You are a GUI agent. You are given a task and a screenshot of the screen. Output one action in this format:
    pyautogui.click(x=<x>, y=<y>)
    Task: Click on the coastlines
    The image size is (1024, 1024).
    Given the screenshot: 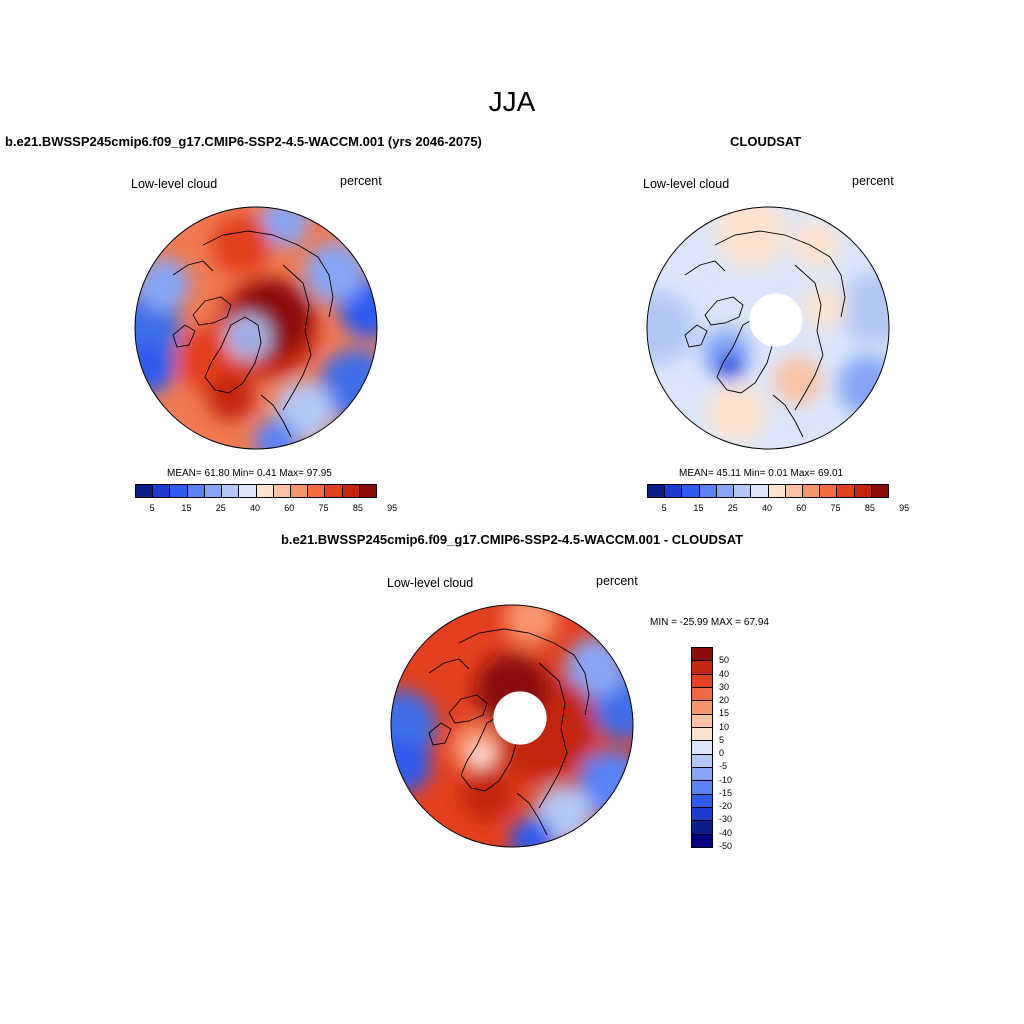 What is the action you would take?
    pyautogui.click(x=253, y=334)
    